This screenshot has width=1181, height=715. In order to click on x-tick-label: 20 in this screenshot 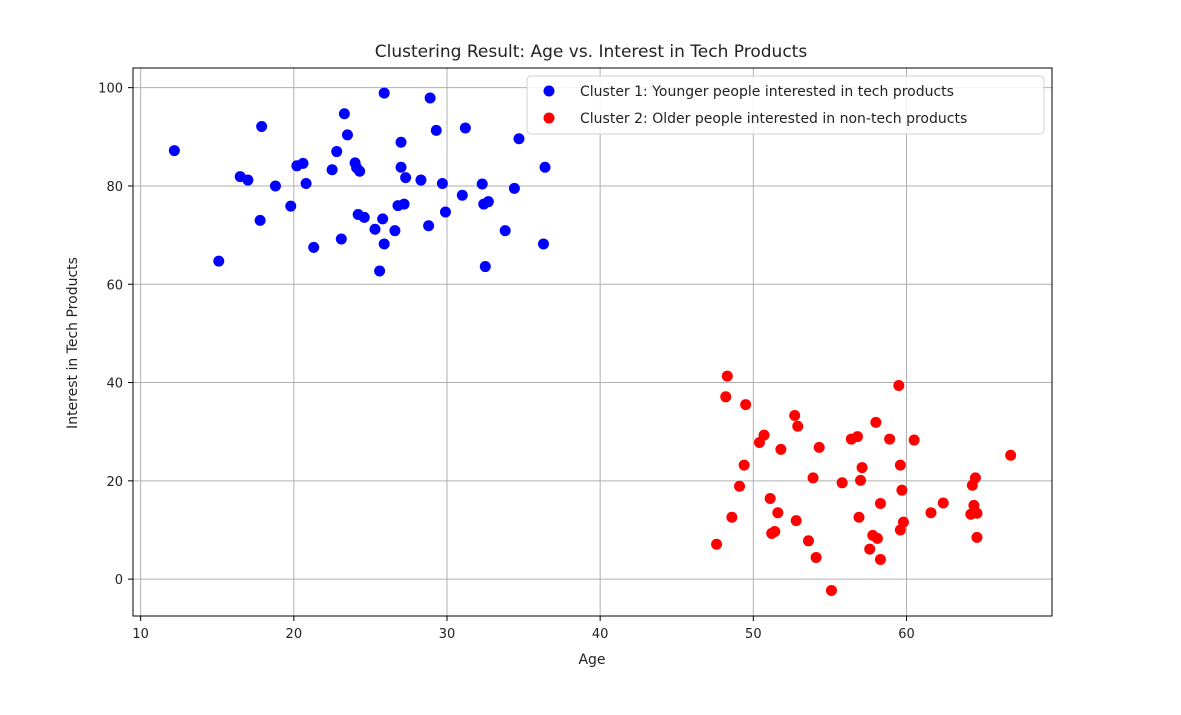, I will do `click(294, 634)`.